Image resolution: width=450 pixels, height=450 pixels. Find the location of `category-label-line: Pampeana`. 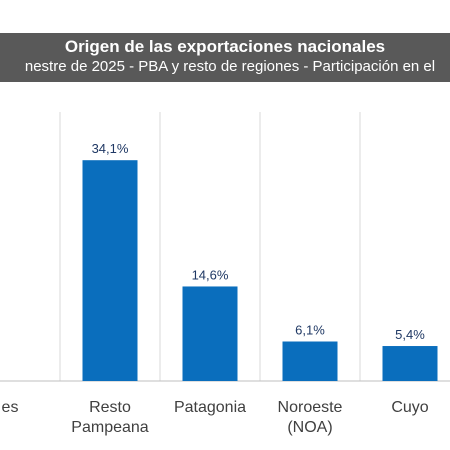

category-label-line: Pampeana is located at coordinates (109, 427).